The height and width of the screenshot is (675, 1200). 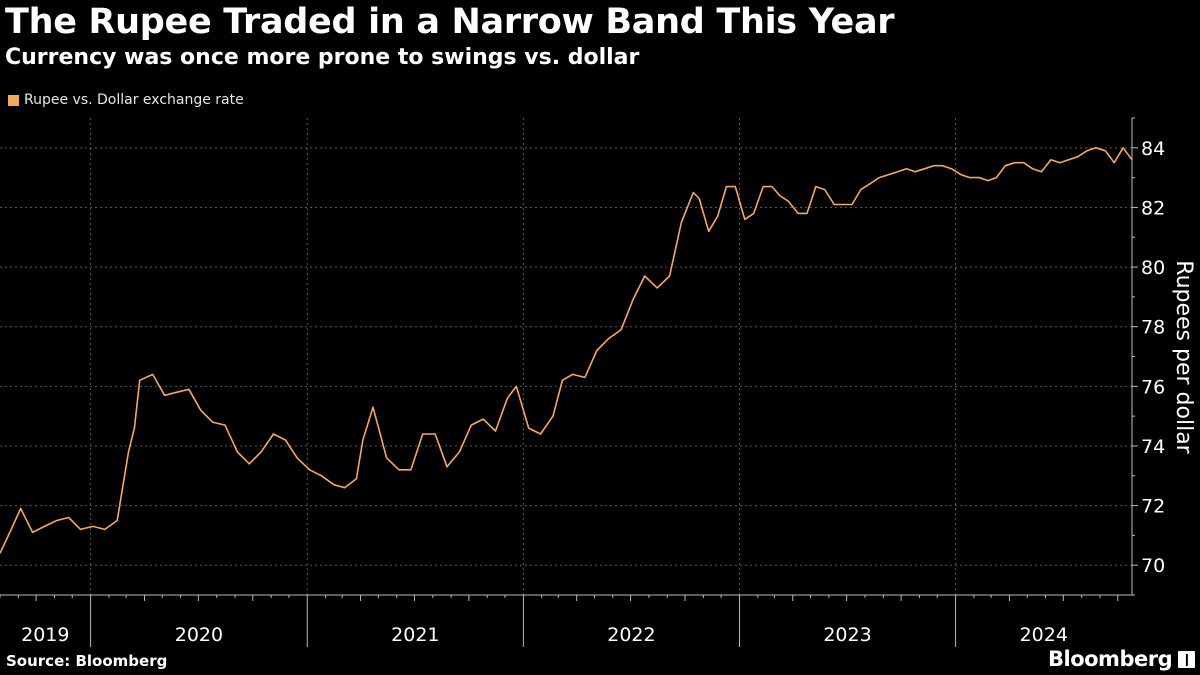 I want to click on y-tick-label: 72, so click(x=1153, y=507).